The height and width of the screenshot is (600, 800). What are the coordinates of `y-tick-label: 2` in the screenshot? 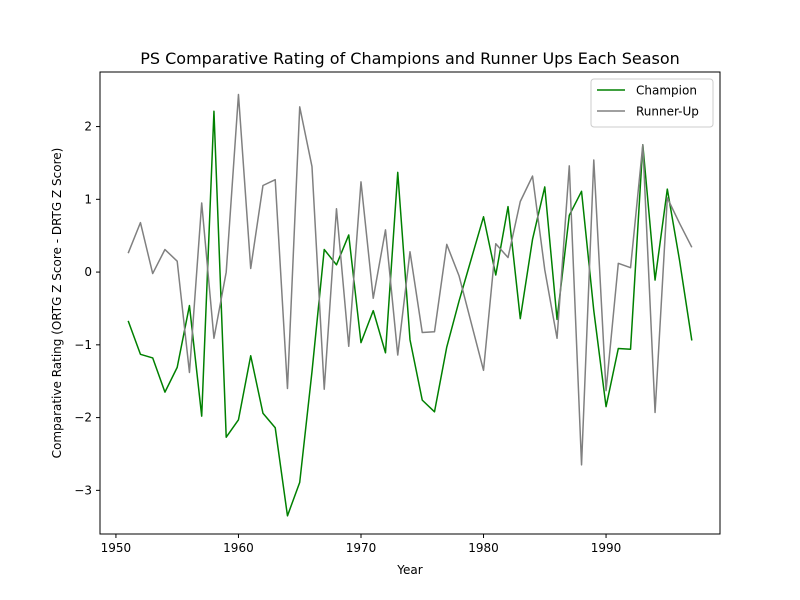 It's located at (88, 127).